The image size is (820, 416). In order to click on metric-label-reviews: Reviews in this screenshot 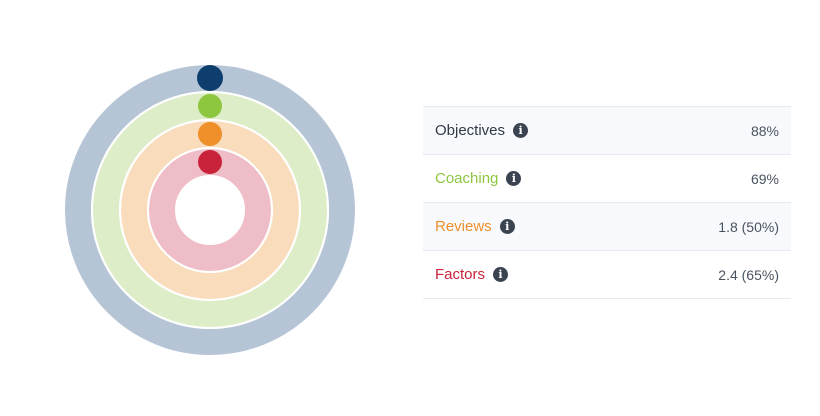, I will do `click(463, 226)`.